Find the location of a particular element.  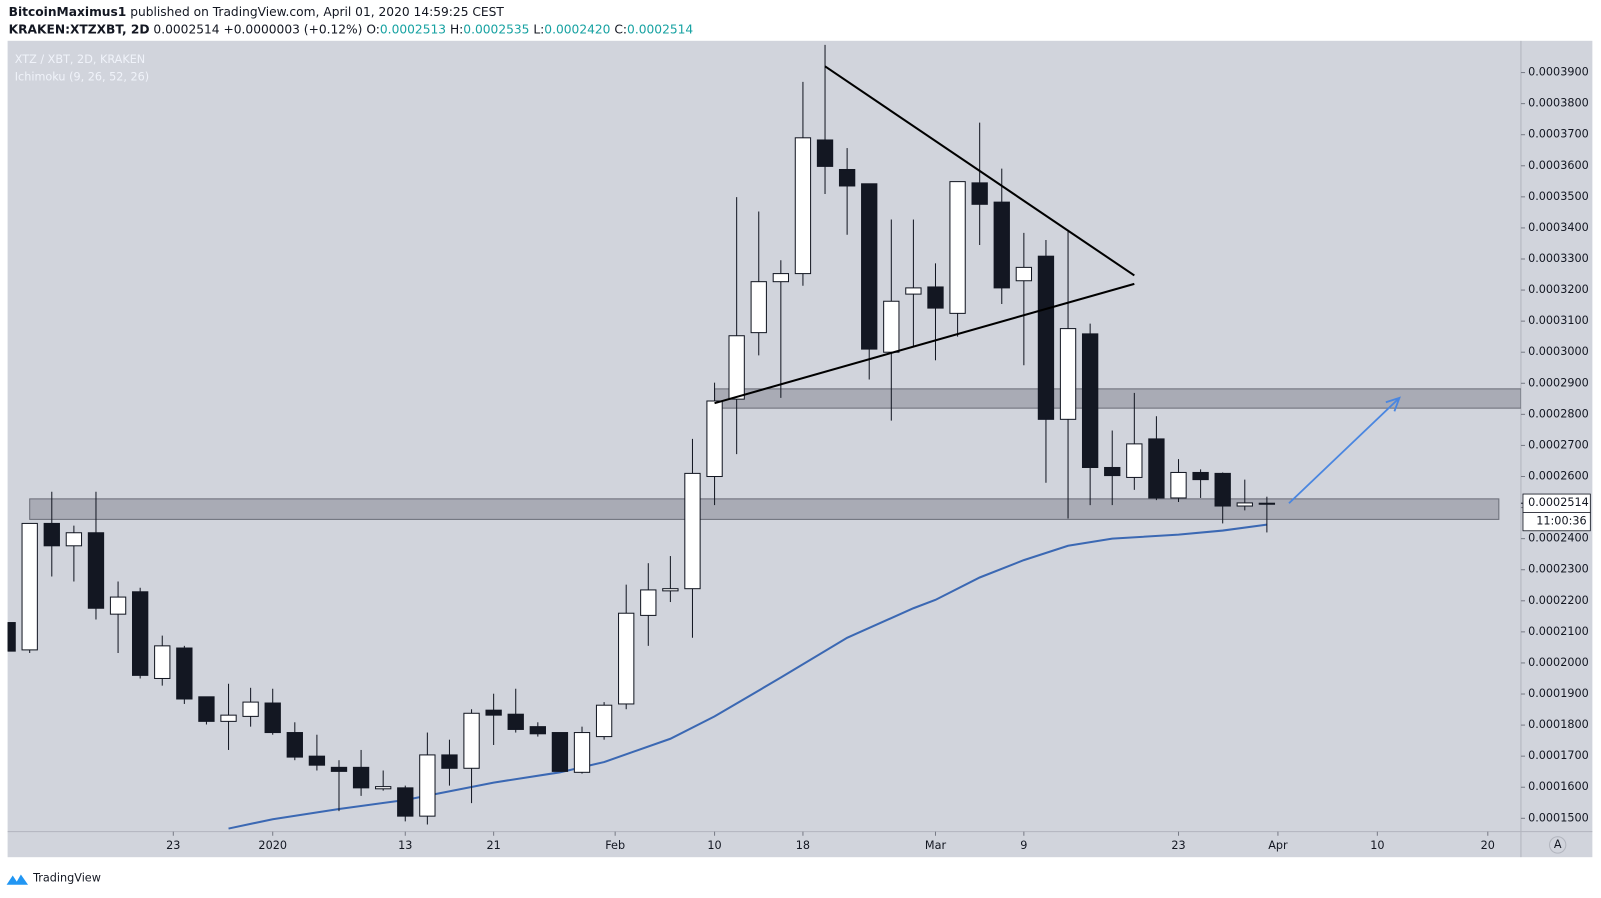

y-tick-label: 0.0002800 is located at coordinates (1558, 413).